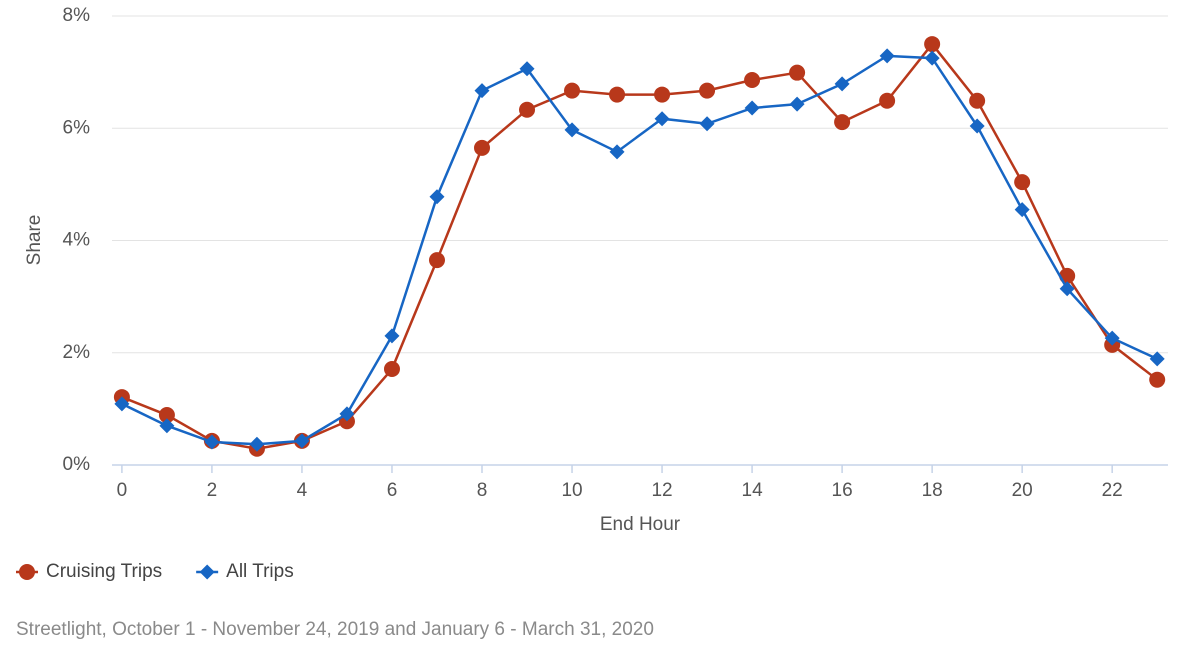 The height and width of the screenshot is (666, 1184). Describe the element at coordinates (842, 490) in the screenshot. I see `x-tick-label: 16` at that location.